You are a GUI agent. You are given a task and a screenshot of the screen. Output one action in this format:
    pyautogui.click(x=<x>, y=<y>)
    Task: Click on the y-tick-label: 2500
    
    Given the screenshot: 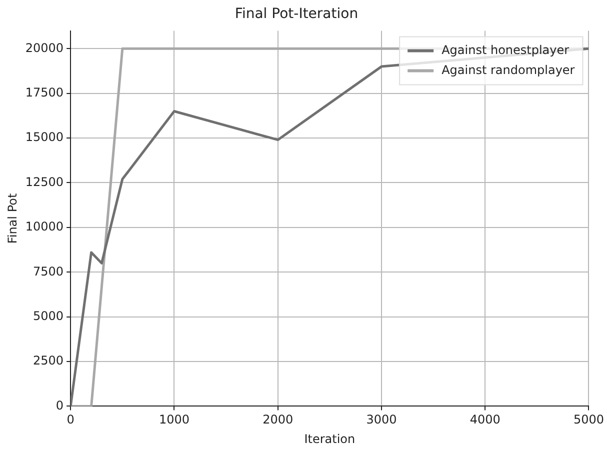 What is the action you would take?
    pyautogui.click(x=48, y=361)
    